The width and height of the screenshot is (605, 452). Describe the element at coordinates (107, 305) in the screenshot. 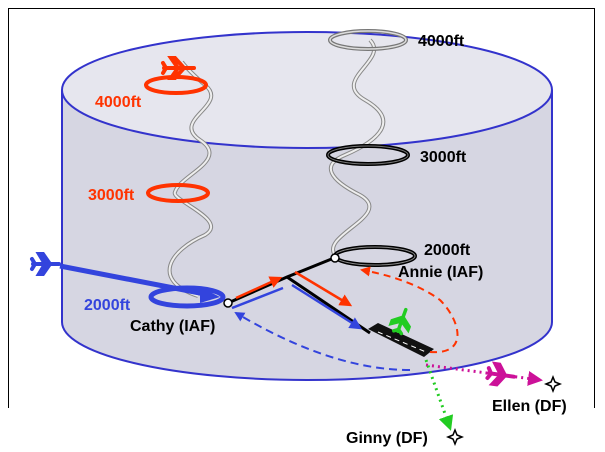

I see `label-blue-2000: 2000ft` at that location.